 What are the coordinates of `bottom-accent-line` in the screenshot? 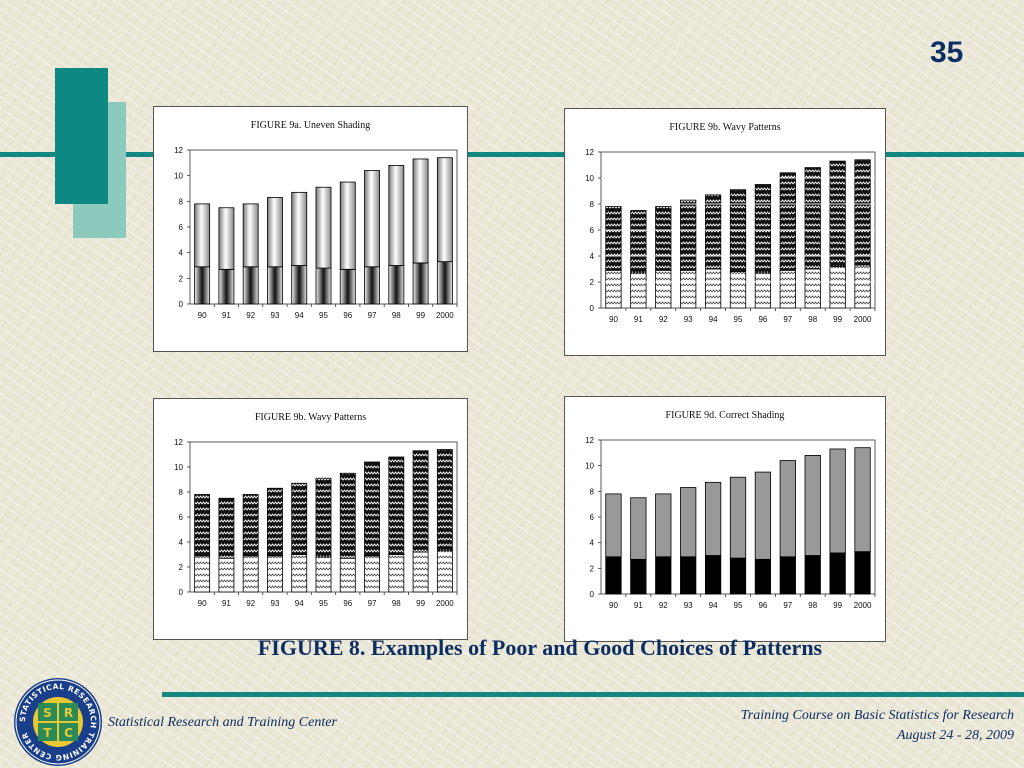 It's located at (593, 694).